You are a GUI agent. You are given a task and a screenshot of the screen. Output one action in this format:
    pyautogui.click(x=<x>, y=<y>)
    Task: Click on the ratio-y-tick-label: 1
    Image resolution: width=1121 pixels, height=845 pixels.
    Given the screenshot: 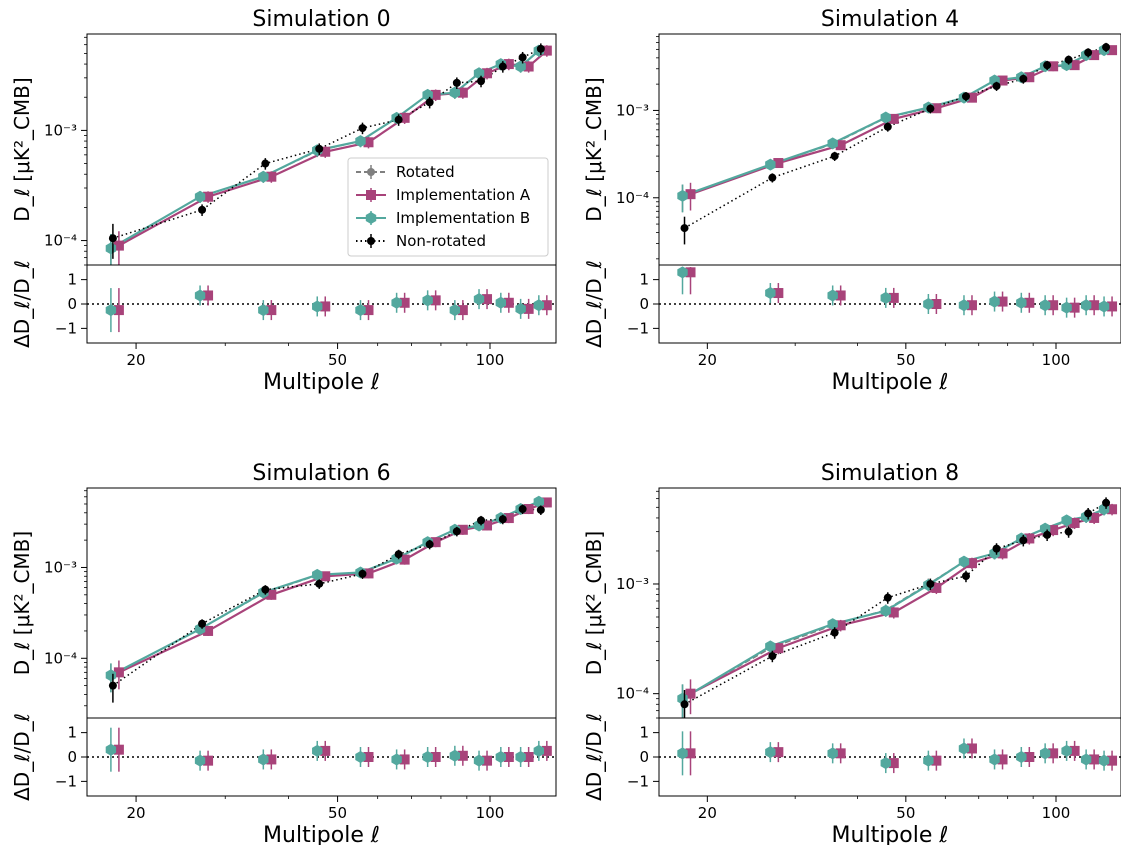 What is the action you would take?
    pyautogui.click(x=644, y=733)
    